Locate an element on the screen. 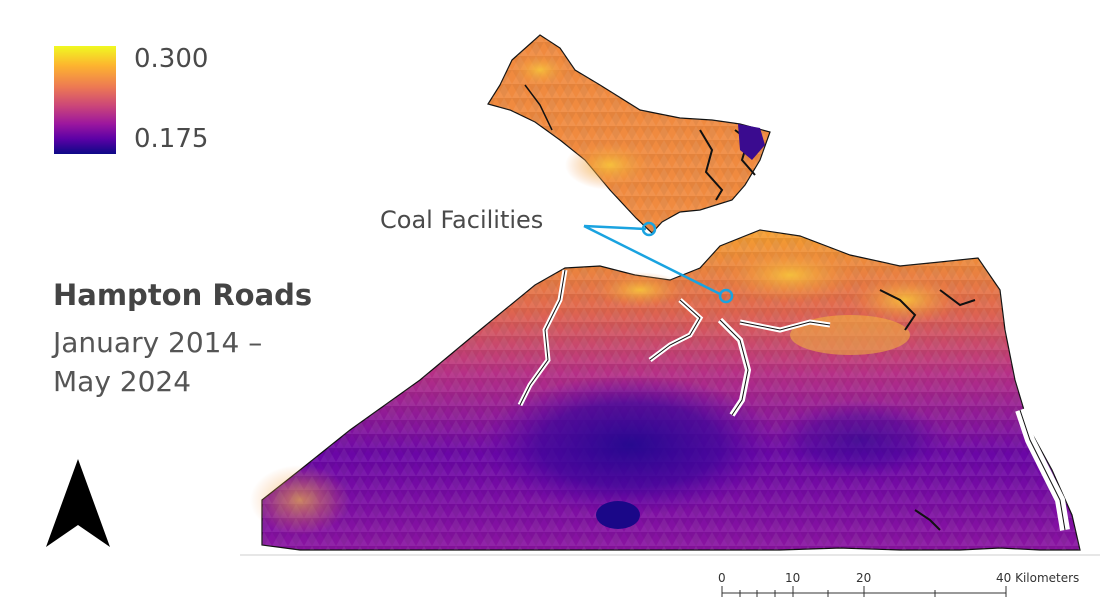  scale-tick-40: 40 Kilometers is located at coordinates (1038, 578).